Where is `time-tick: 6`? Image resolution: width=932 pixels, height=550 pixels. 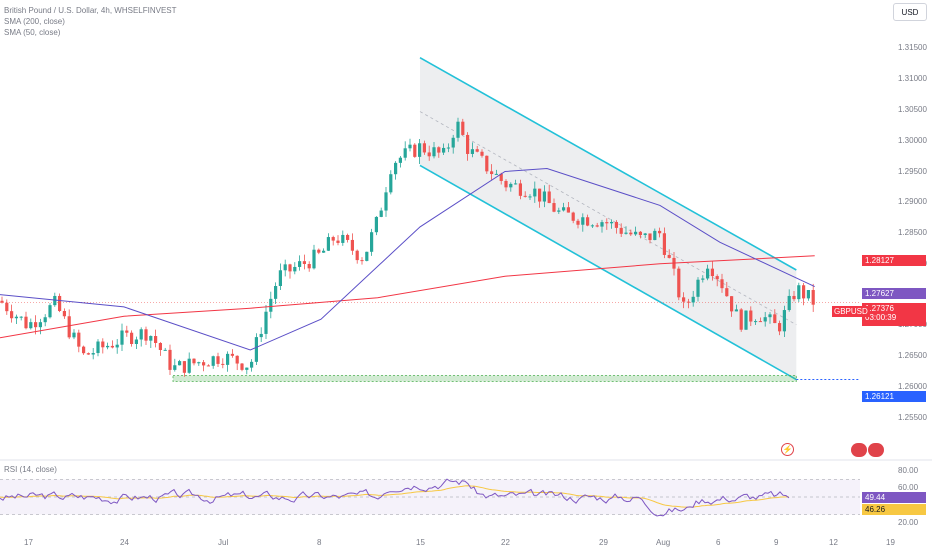 time-tick: 6 is located at coordinates (718, 542).